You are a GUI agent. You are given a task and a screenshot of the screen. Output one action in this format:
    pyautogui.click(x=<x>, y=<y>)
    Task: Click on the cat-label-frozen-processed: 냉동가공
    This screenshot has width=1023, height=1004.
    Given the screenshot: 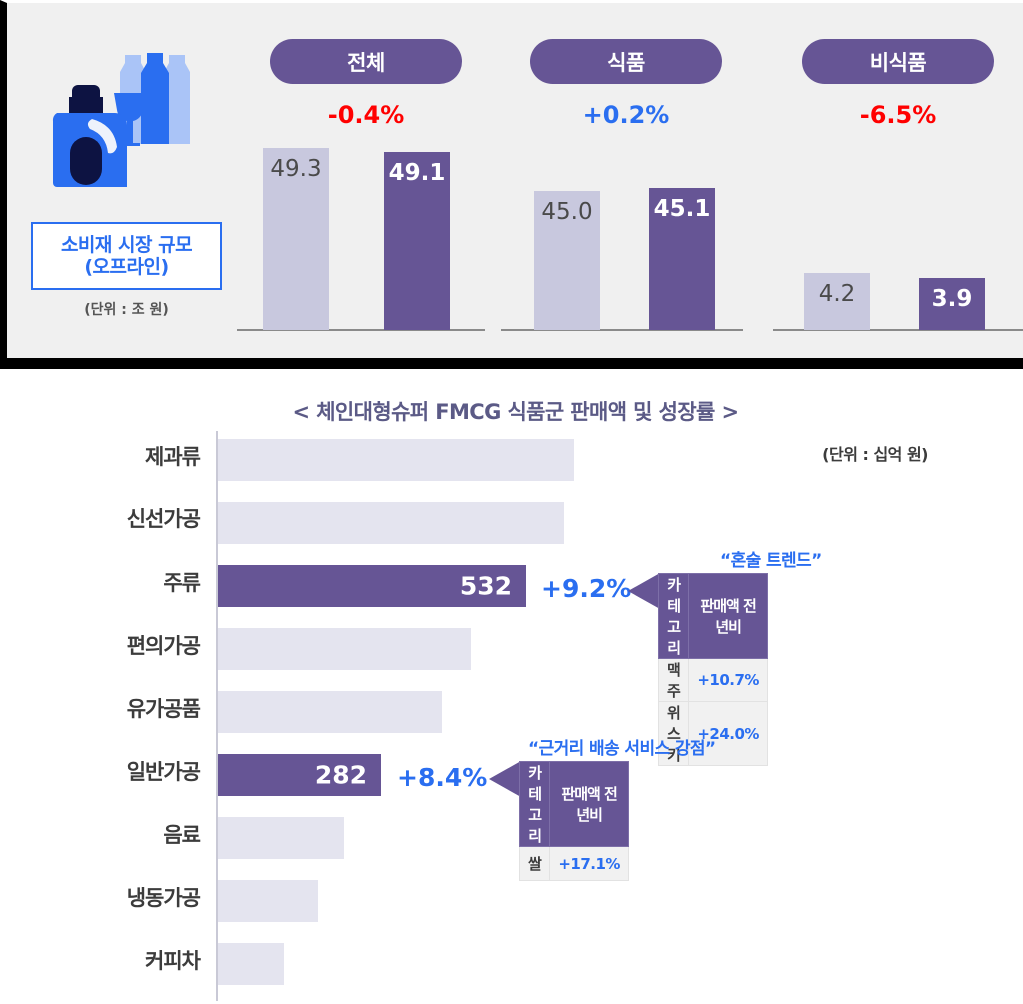 What is the action you would take?
    pyautogui.click(x=163, y=898)
    